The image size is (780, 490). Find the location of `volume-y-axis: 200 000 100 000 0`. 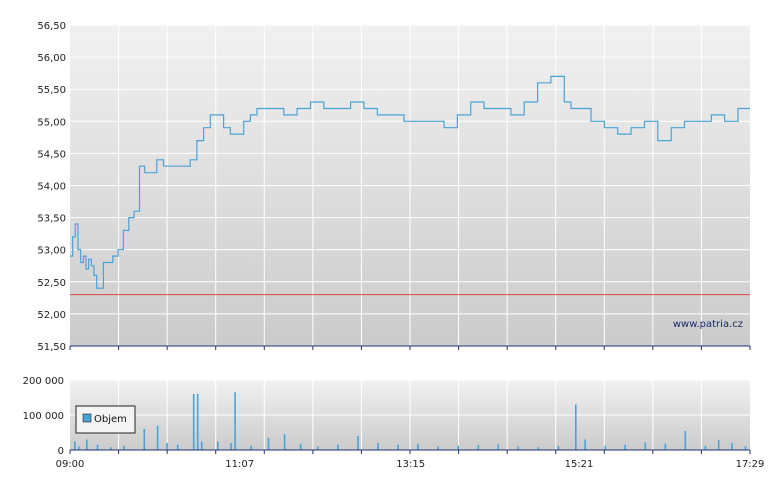

volume-y-axis: 200 000 100 000 0 is located at coordinates (43, 416).